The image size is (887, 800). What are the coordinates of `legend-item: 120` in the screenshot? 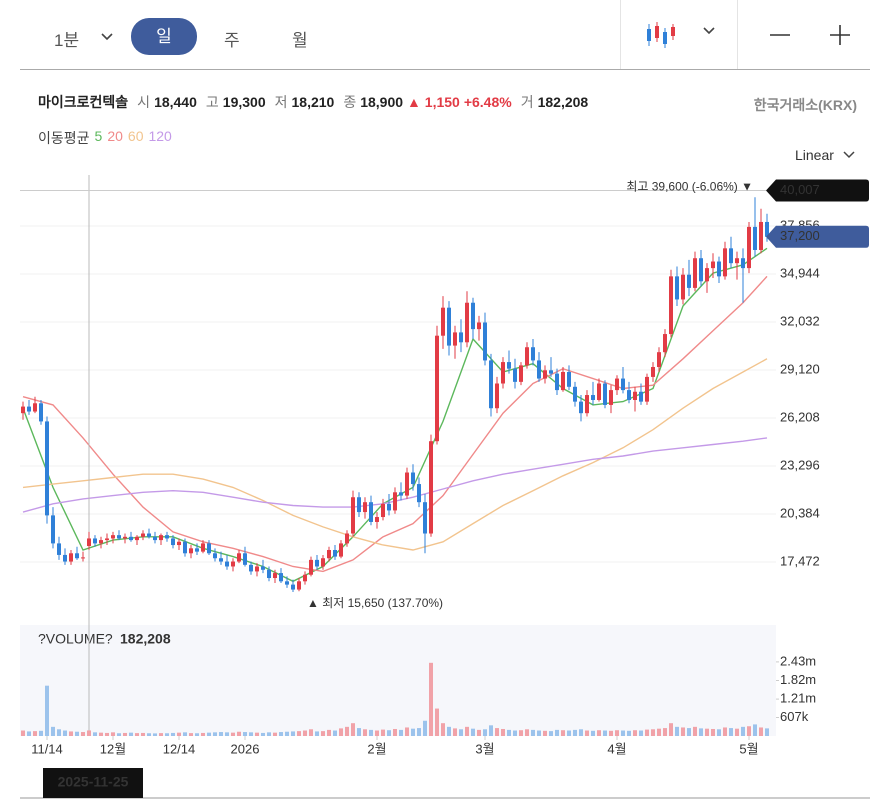 It's located at (160, 136).